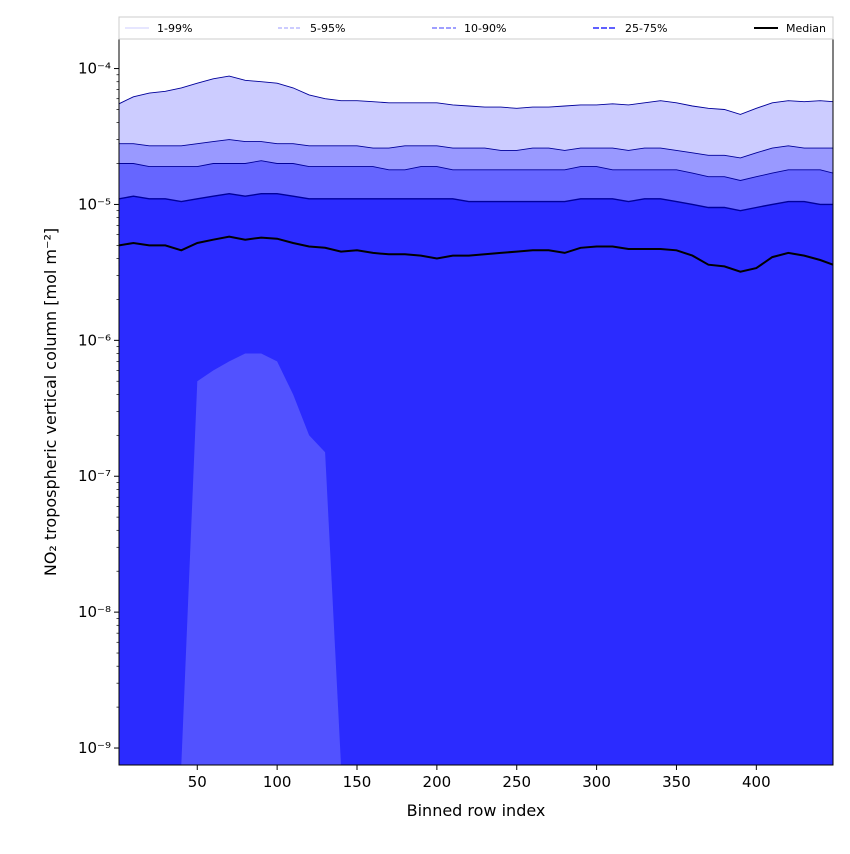 This screenshot has height=854, width=850. I want to click on edge-1-99%, so click(476, 95).